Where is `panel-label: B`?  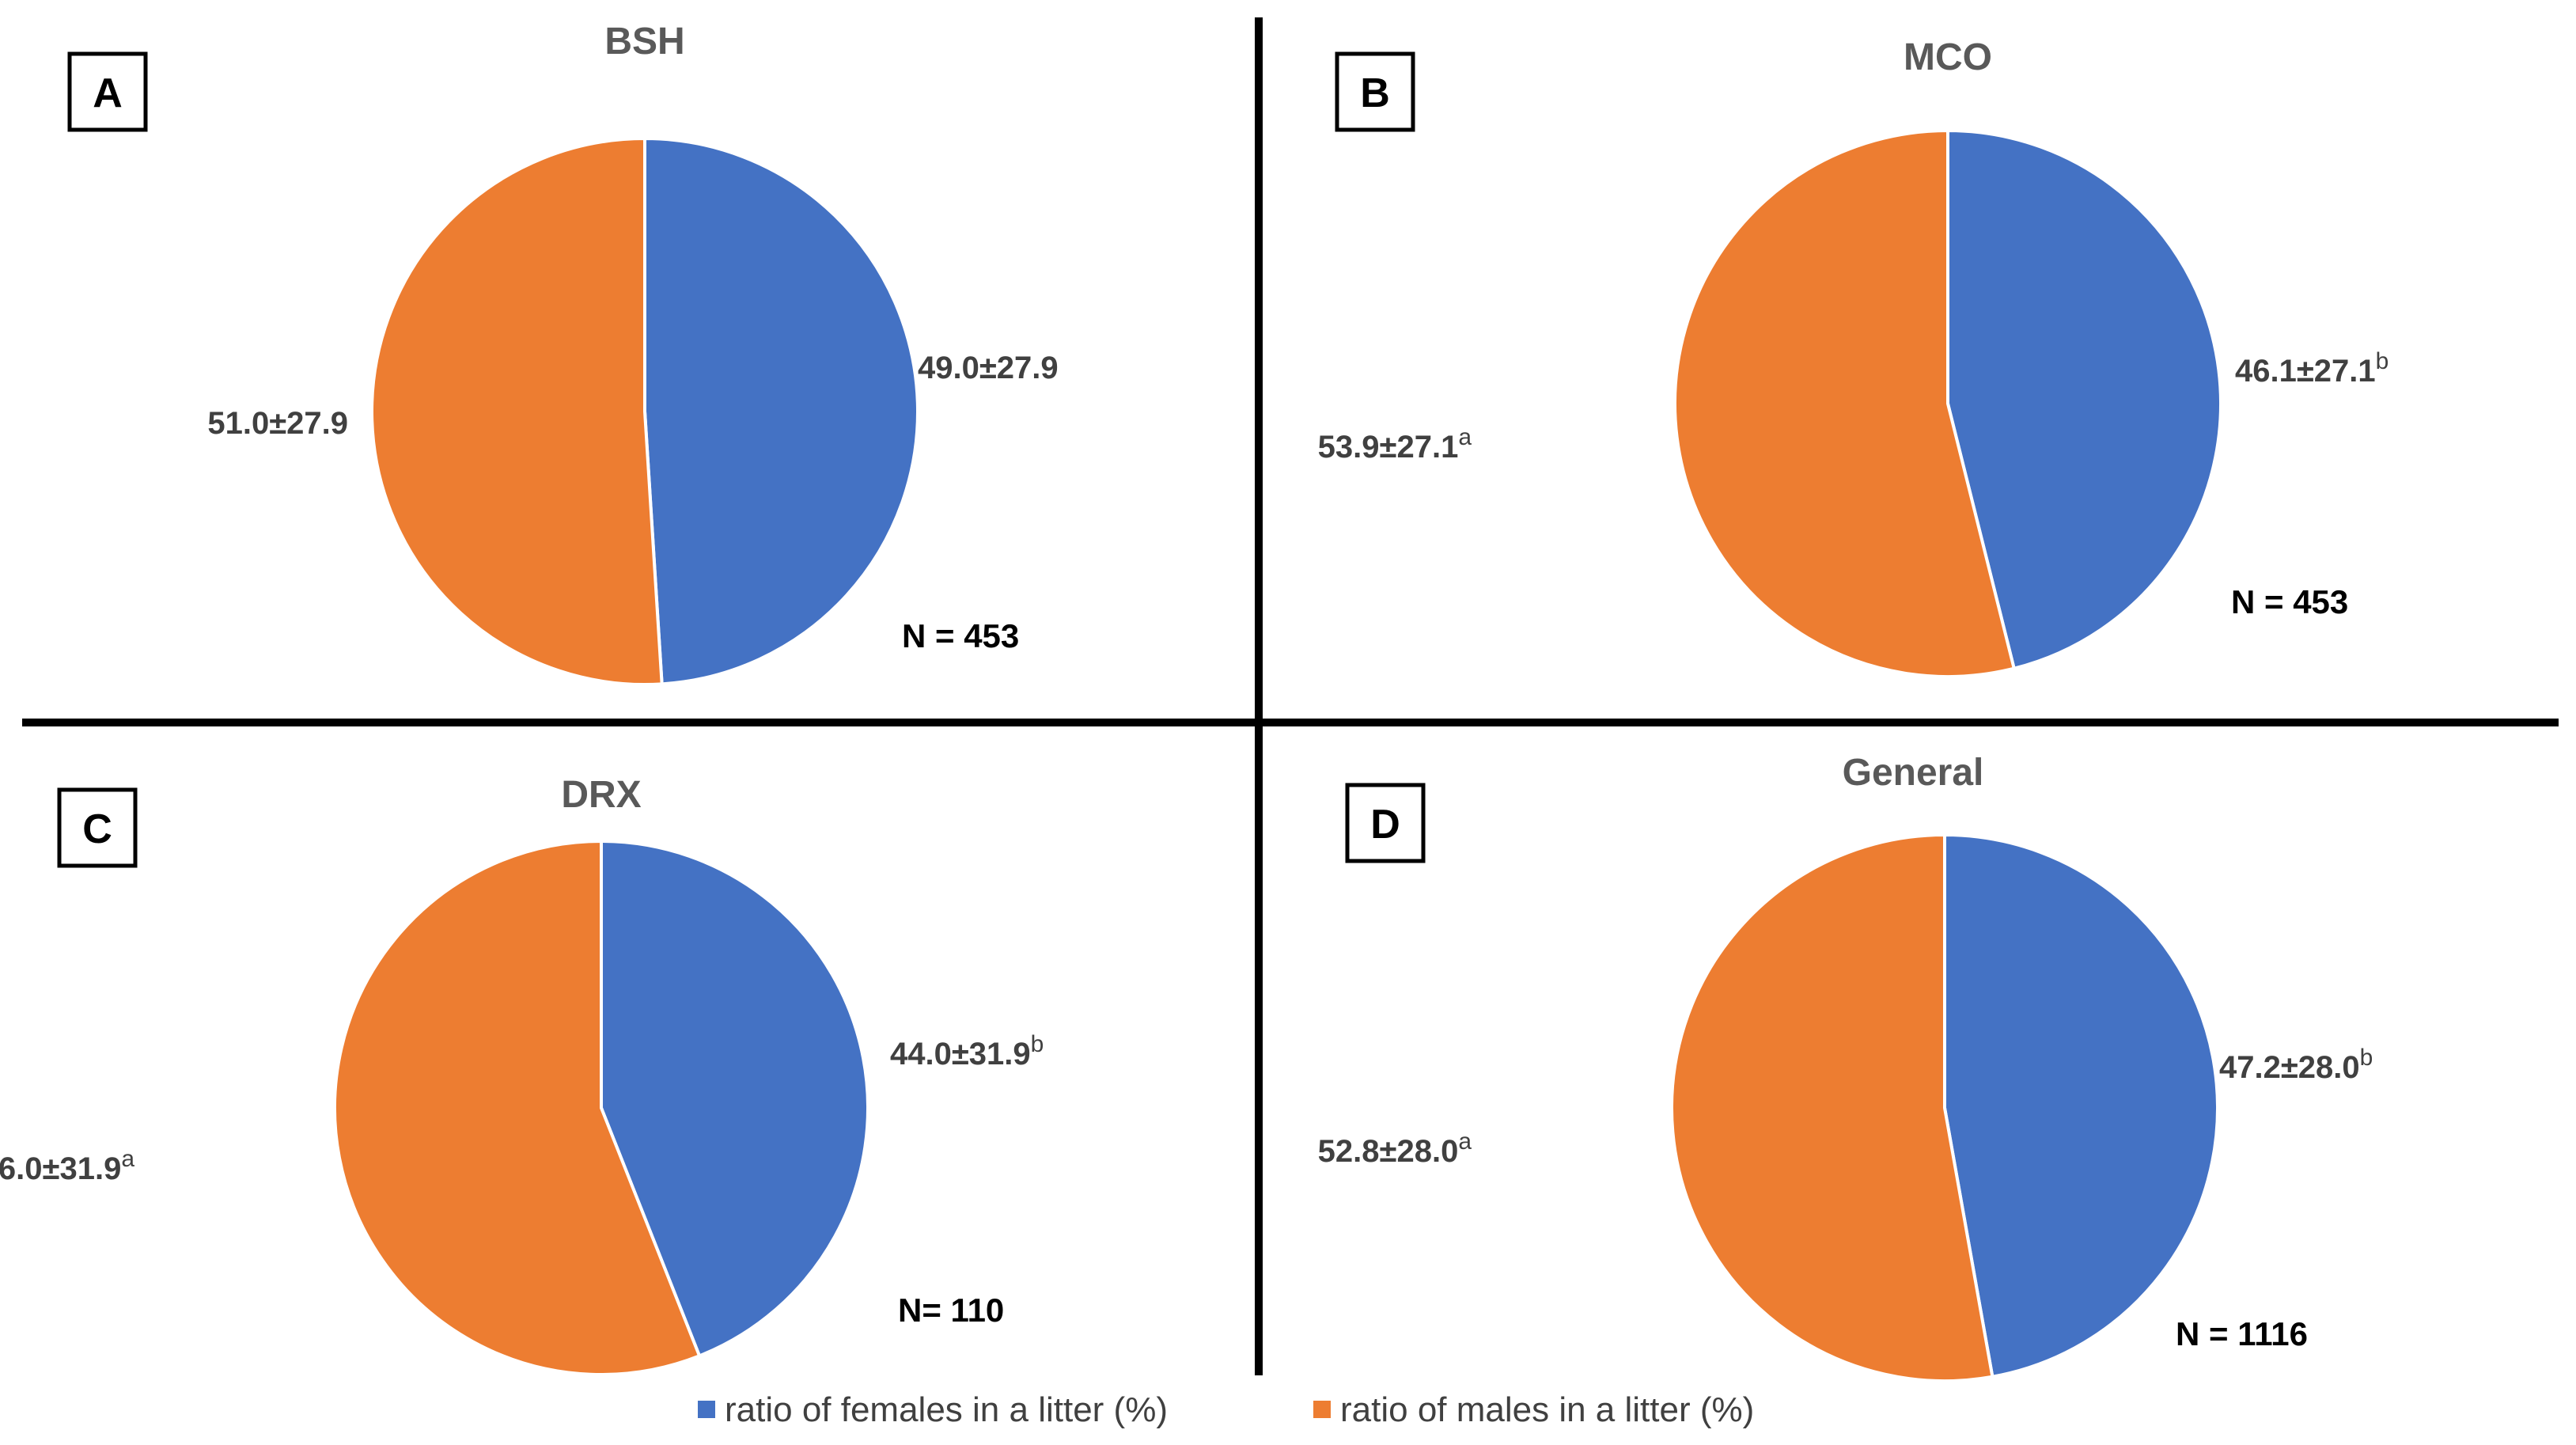 panel-label: B is located at coordinates (1375, 93).